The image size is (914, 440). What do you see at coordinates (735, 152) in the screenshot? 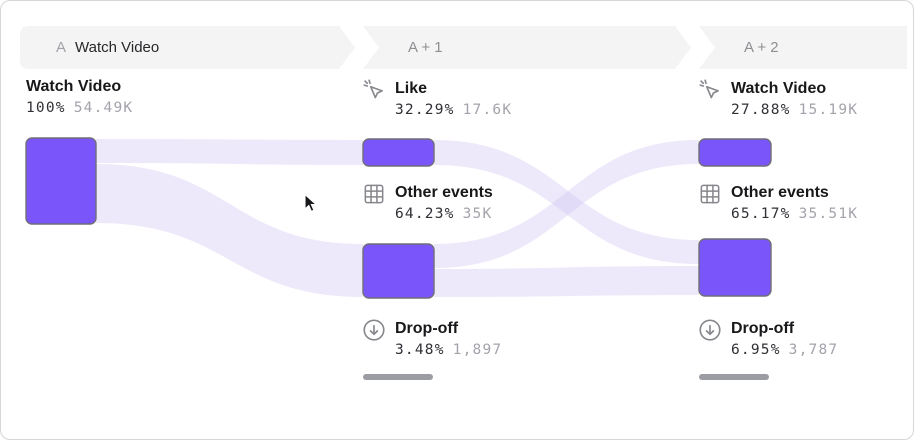
I see `node-block-step2-watchvideo` at bounding box center [735, 152].